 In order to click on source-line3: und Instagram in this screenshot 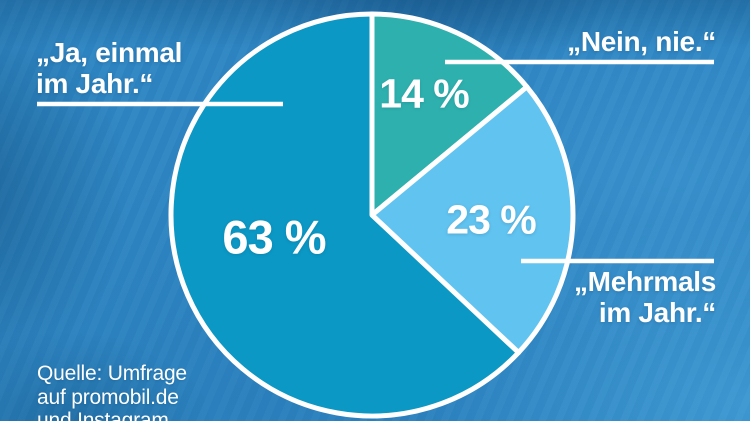, I will do `click(103, 415)`.